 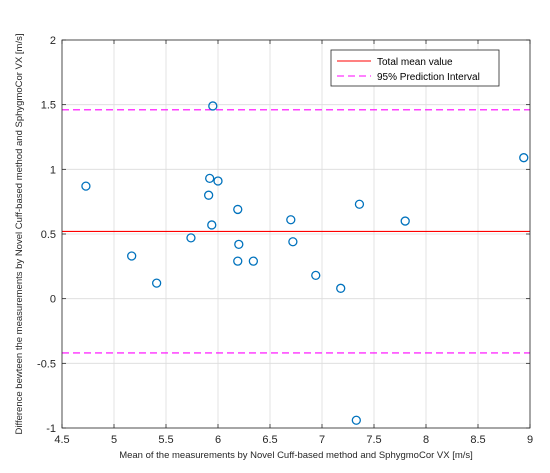 I want to click on x-tick-label: 7.5, so click(x=373, y=440).